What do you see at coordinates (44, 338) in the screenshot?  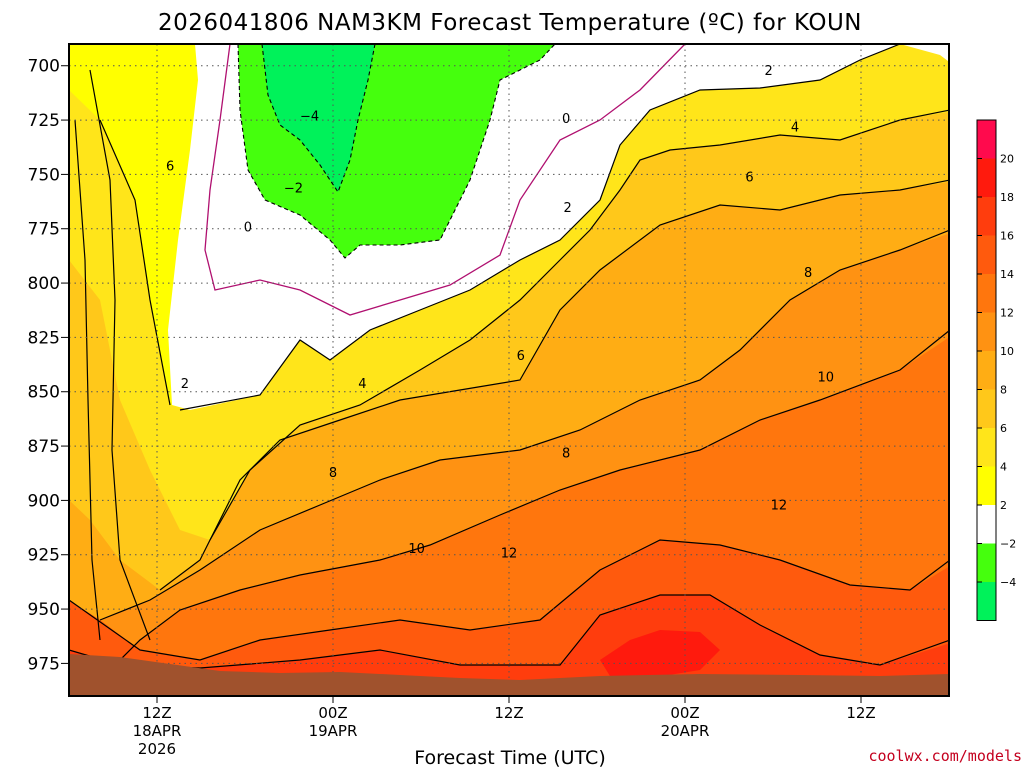 I see `y-tick-label: 825` at bounding box center [44, 338].